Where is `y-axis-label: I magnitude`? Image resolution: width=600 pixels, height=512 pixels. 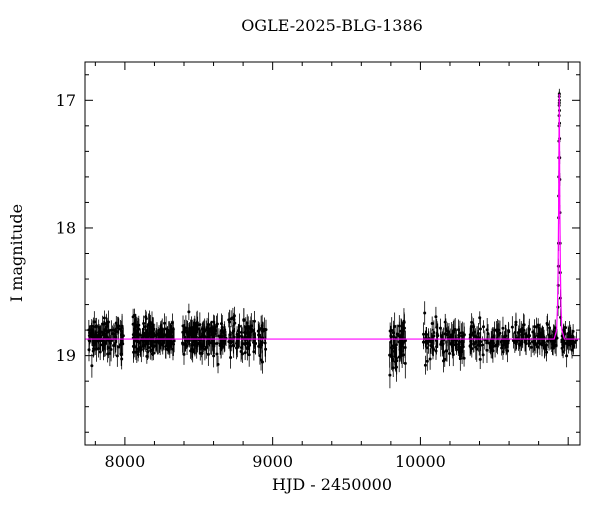
y-axis-label: I magnitude is located at coordinates (16, 253).